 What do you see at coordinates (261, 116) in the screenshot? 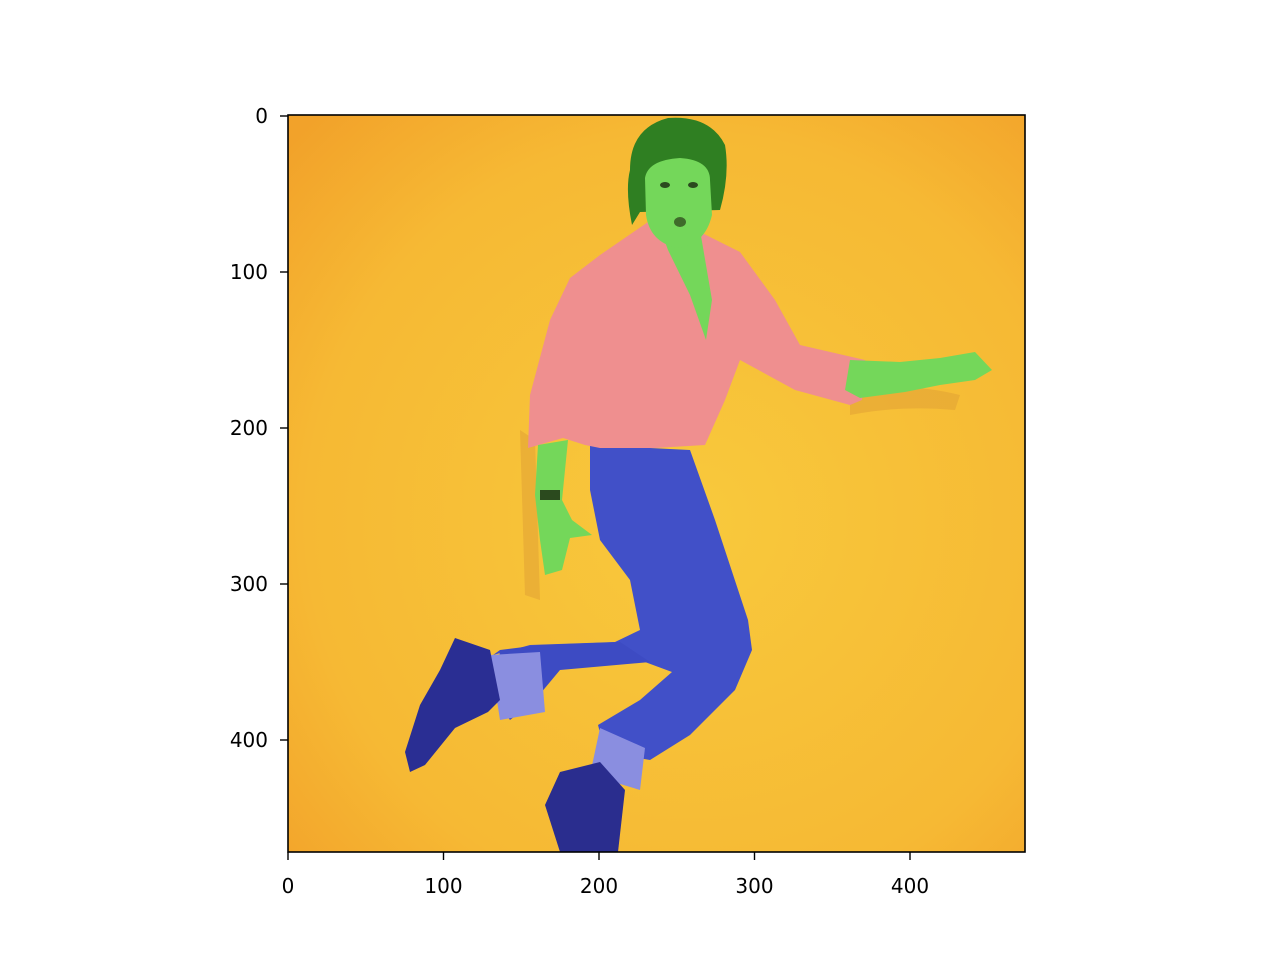
I see `y-tick-label: 0` at bounding box center [261, 116].